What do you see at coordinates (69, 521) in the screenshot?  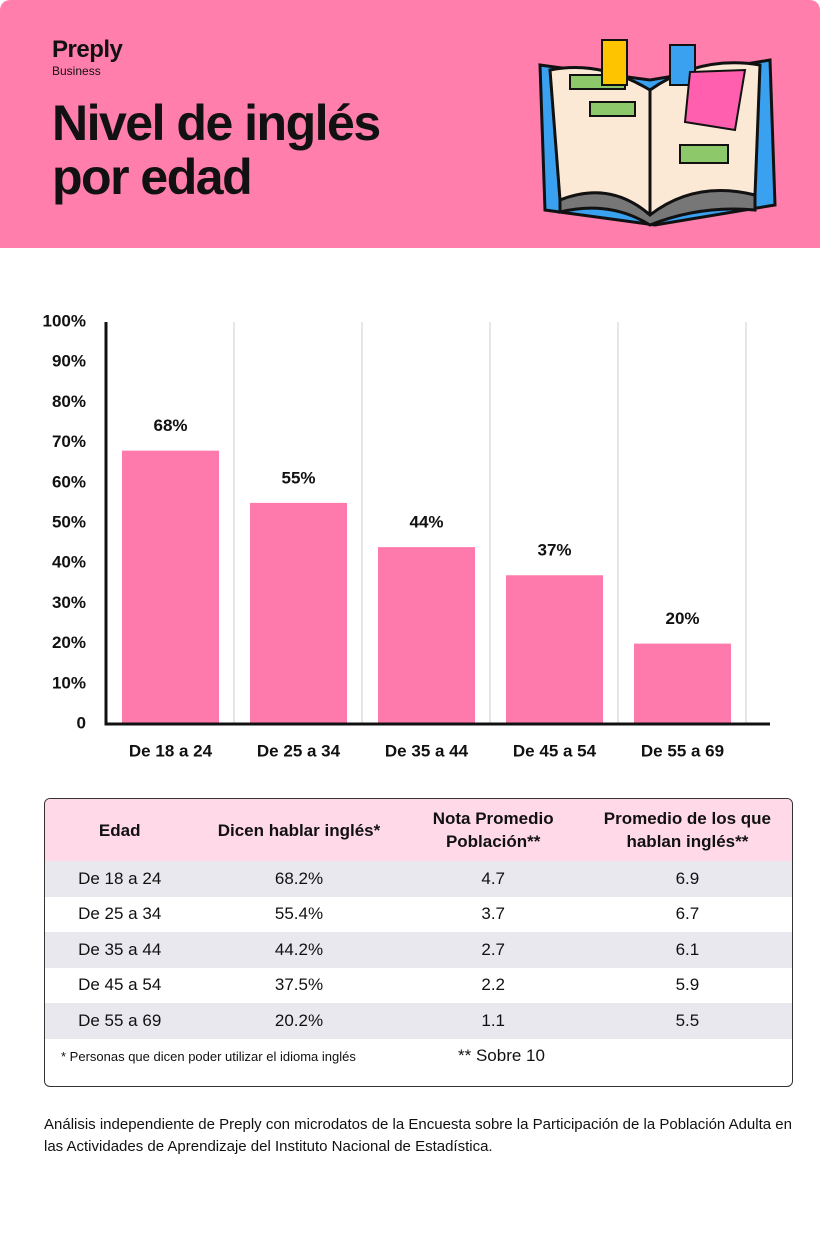 I see `y-tick-label: 50%` at bounding box center [69, 521].